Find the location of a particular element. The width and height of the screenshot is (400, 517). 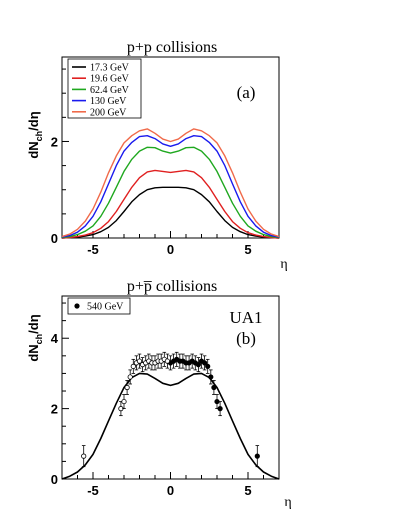

panel-b-model-curve is located at coordinates (170, 426).